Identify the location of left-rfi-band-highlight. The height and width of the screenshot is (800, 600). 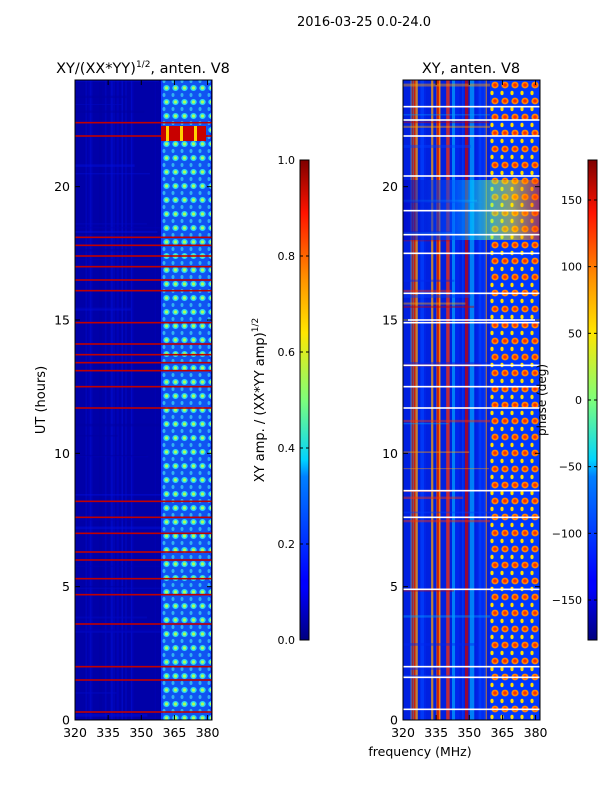
(186, 400).